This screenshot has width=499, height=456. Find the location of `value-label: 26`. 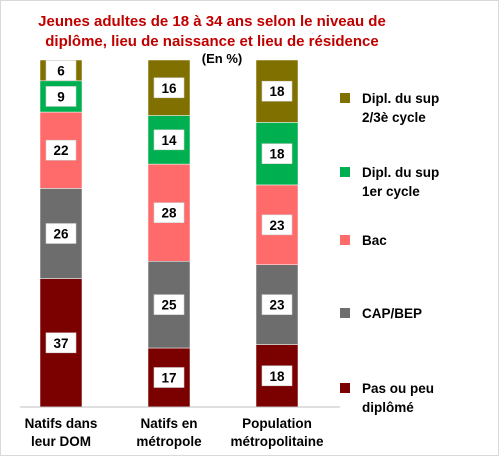

value-label: 26 is located at coordinates (61, 234).